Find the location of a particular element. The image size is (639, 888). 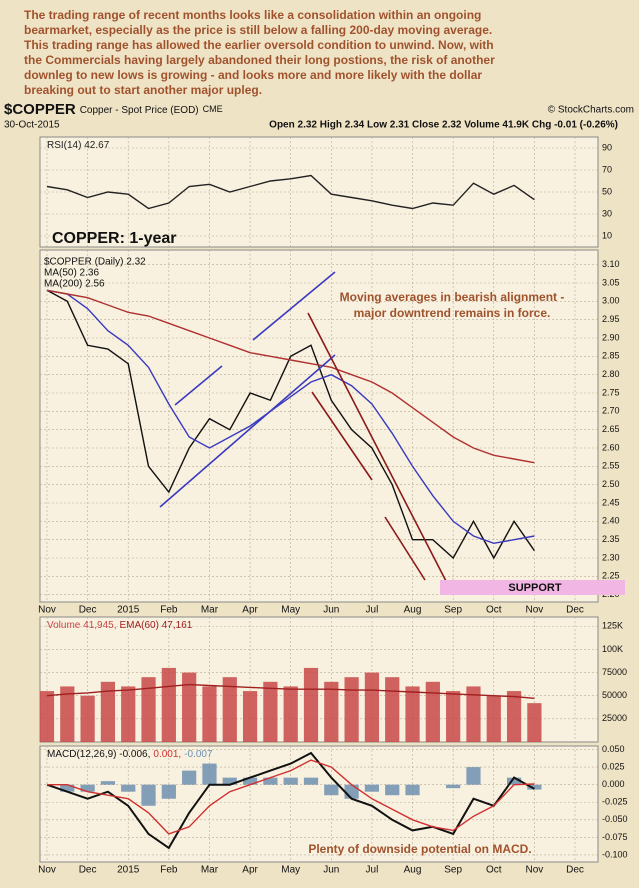

y-tick-label: 25000 is located at coordinates (614, 718).